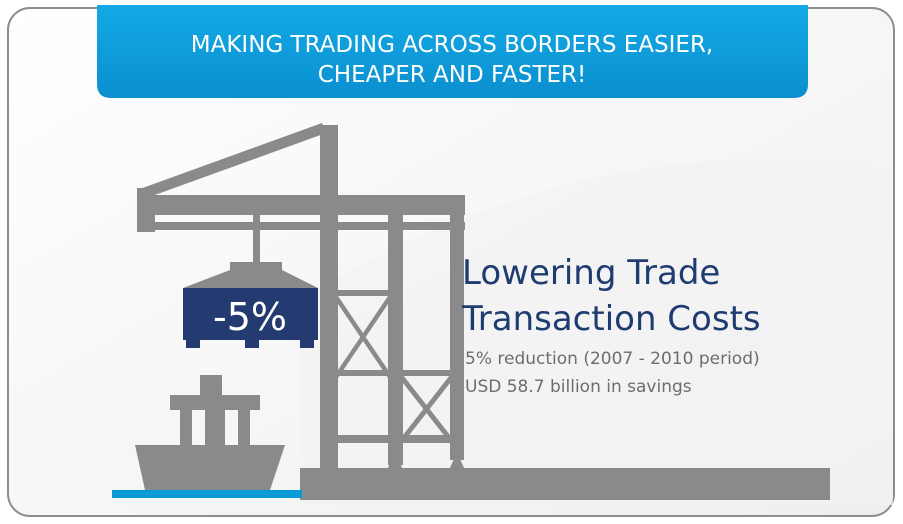 The width and height of the screenshot is (903, 524). I want to click on detail: USD 58.7 billion in savings, so click(578, 387).